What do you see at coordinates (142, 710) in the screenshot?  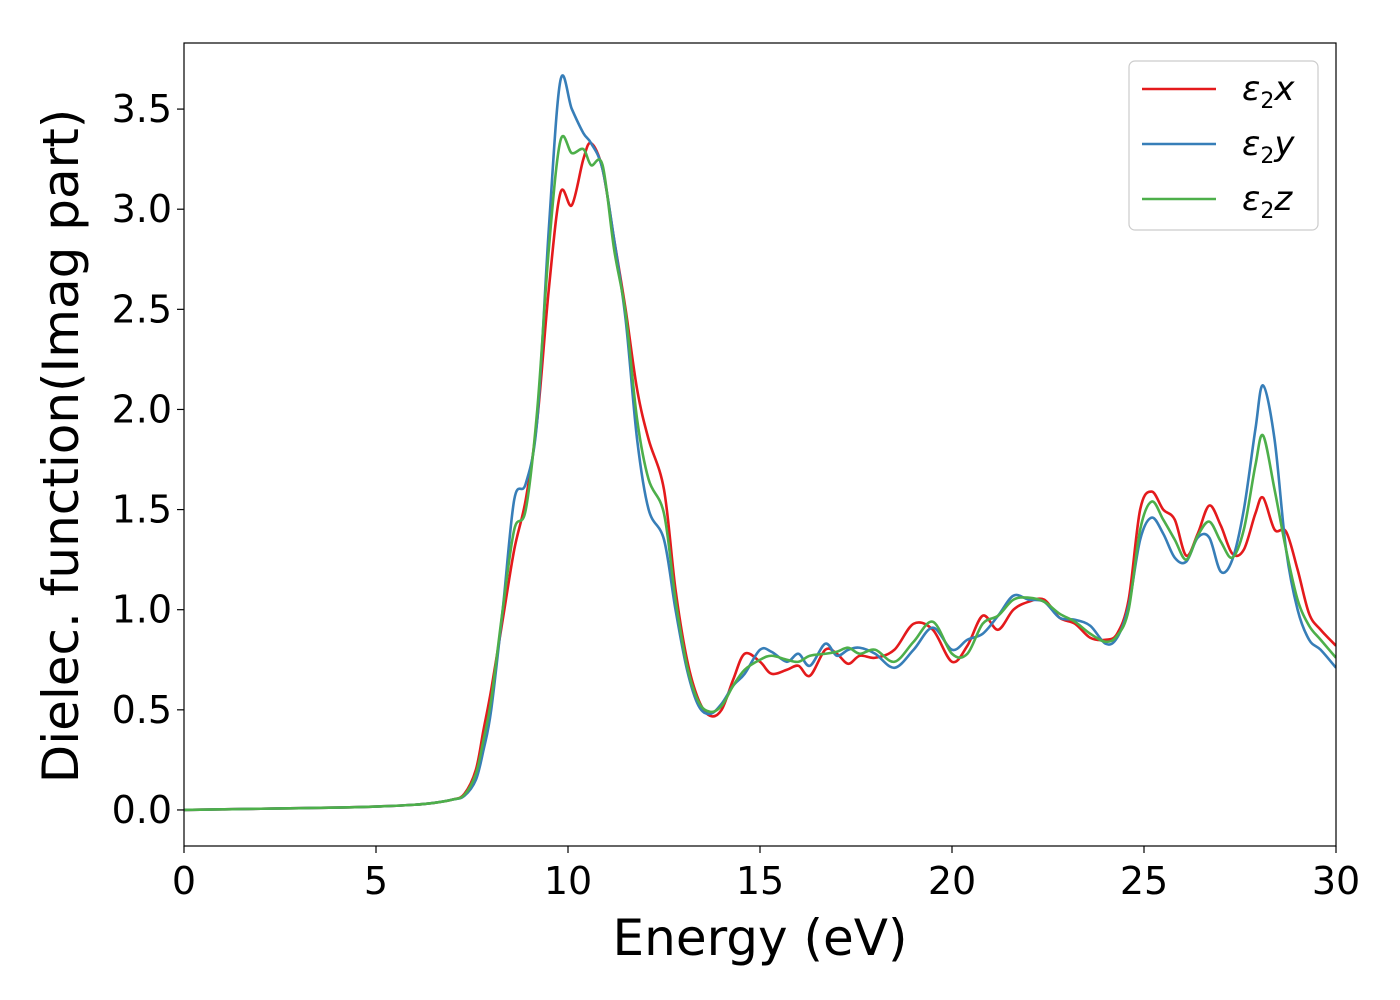 I see `y-tick-label: 0.5` at bounding box center [142, 710].